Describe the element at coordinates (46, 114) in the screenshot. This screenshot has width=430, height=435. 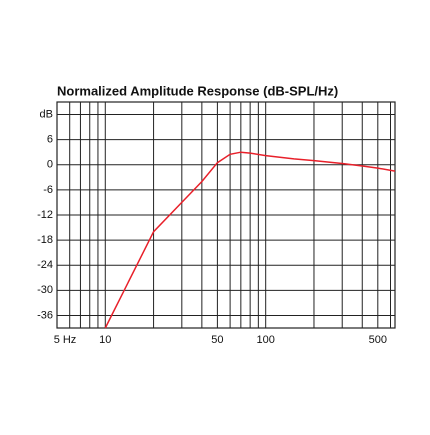
I see `y-tick-label: dB` at that location.